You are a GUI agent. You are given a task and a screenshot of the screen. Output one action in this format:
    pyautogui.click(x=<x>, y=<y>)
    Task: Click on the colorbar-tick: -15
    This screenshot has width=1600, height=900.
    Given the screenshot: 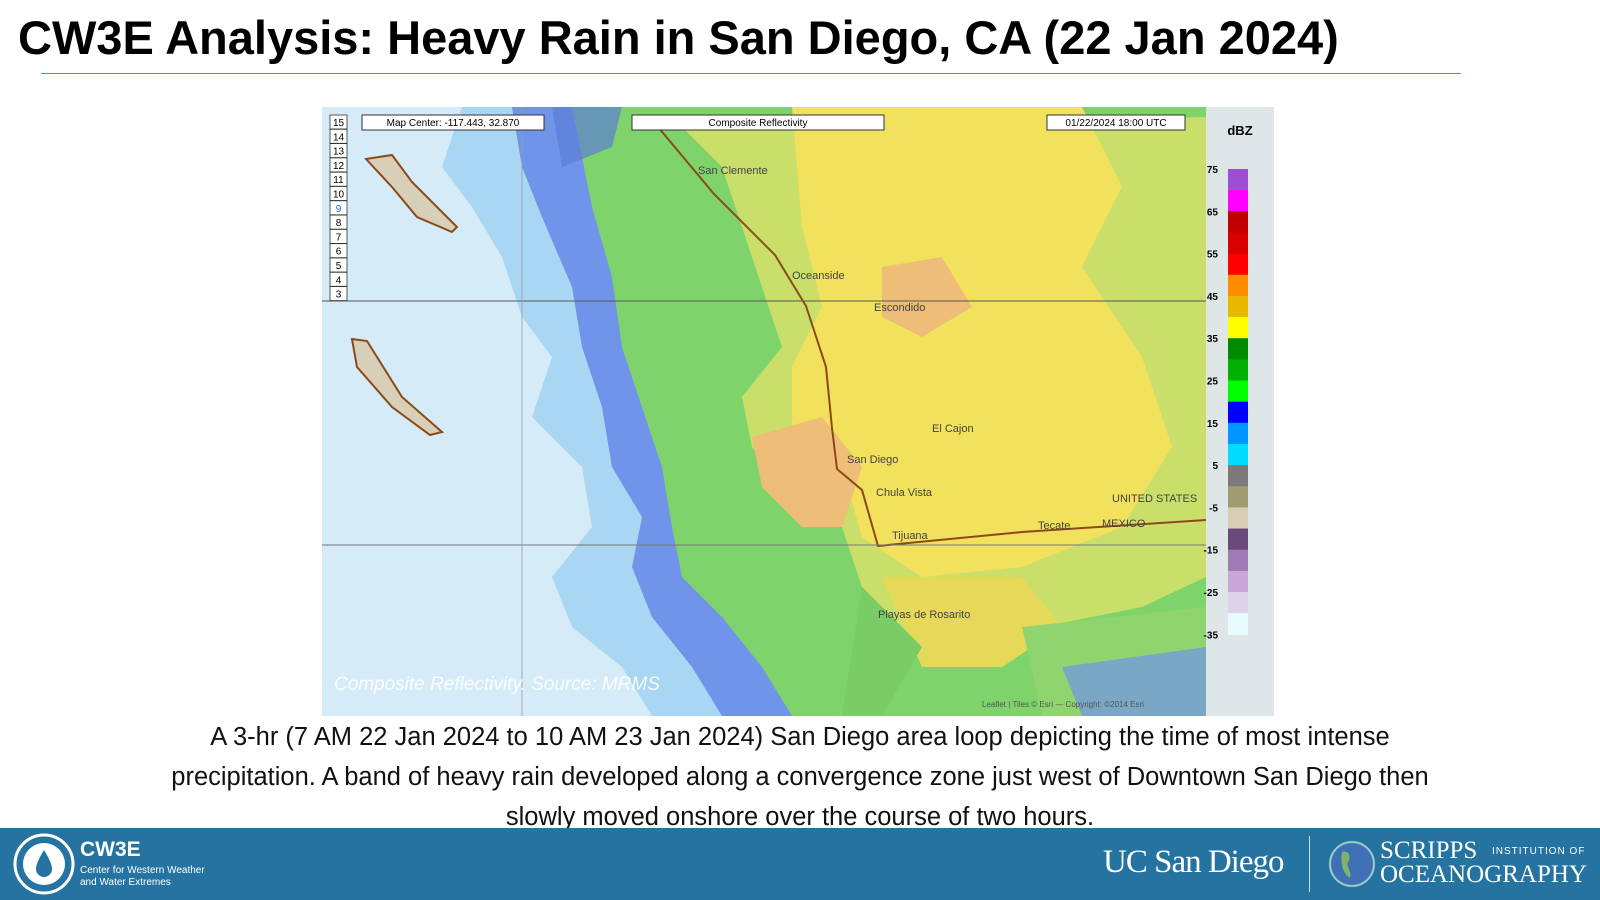 What is the action you would take?
    pyautogui.click(x=1211, y=551)
    